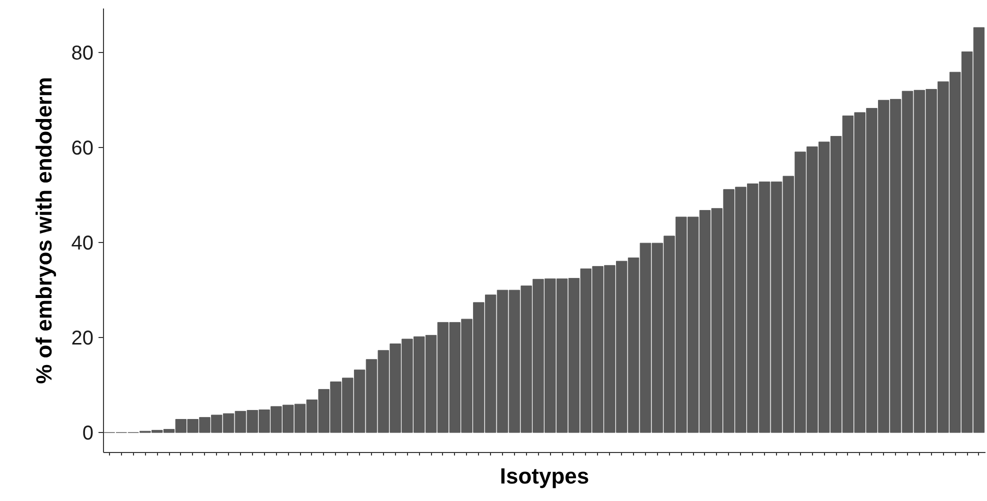 This screenshot has width=987, height=501. Describe the element at coordinates (82, 149) in the screenshot. I see `y-tick-label: 60` at that location.